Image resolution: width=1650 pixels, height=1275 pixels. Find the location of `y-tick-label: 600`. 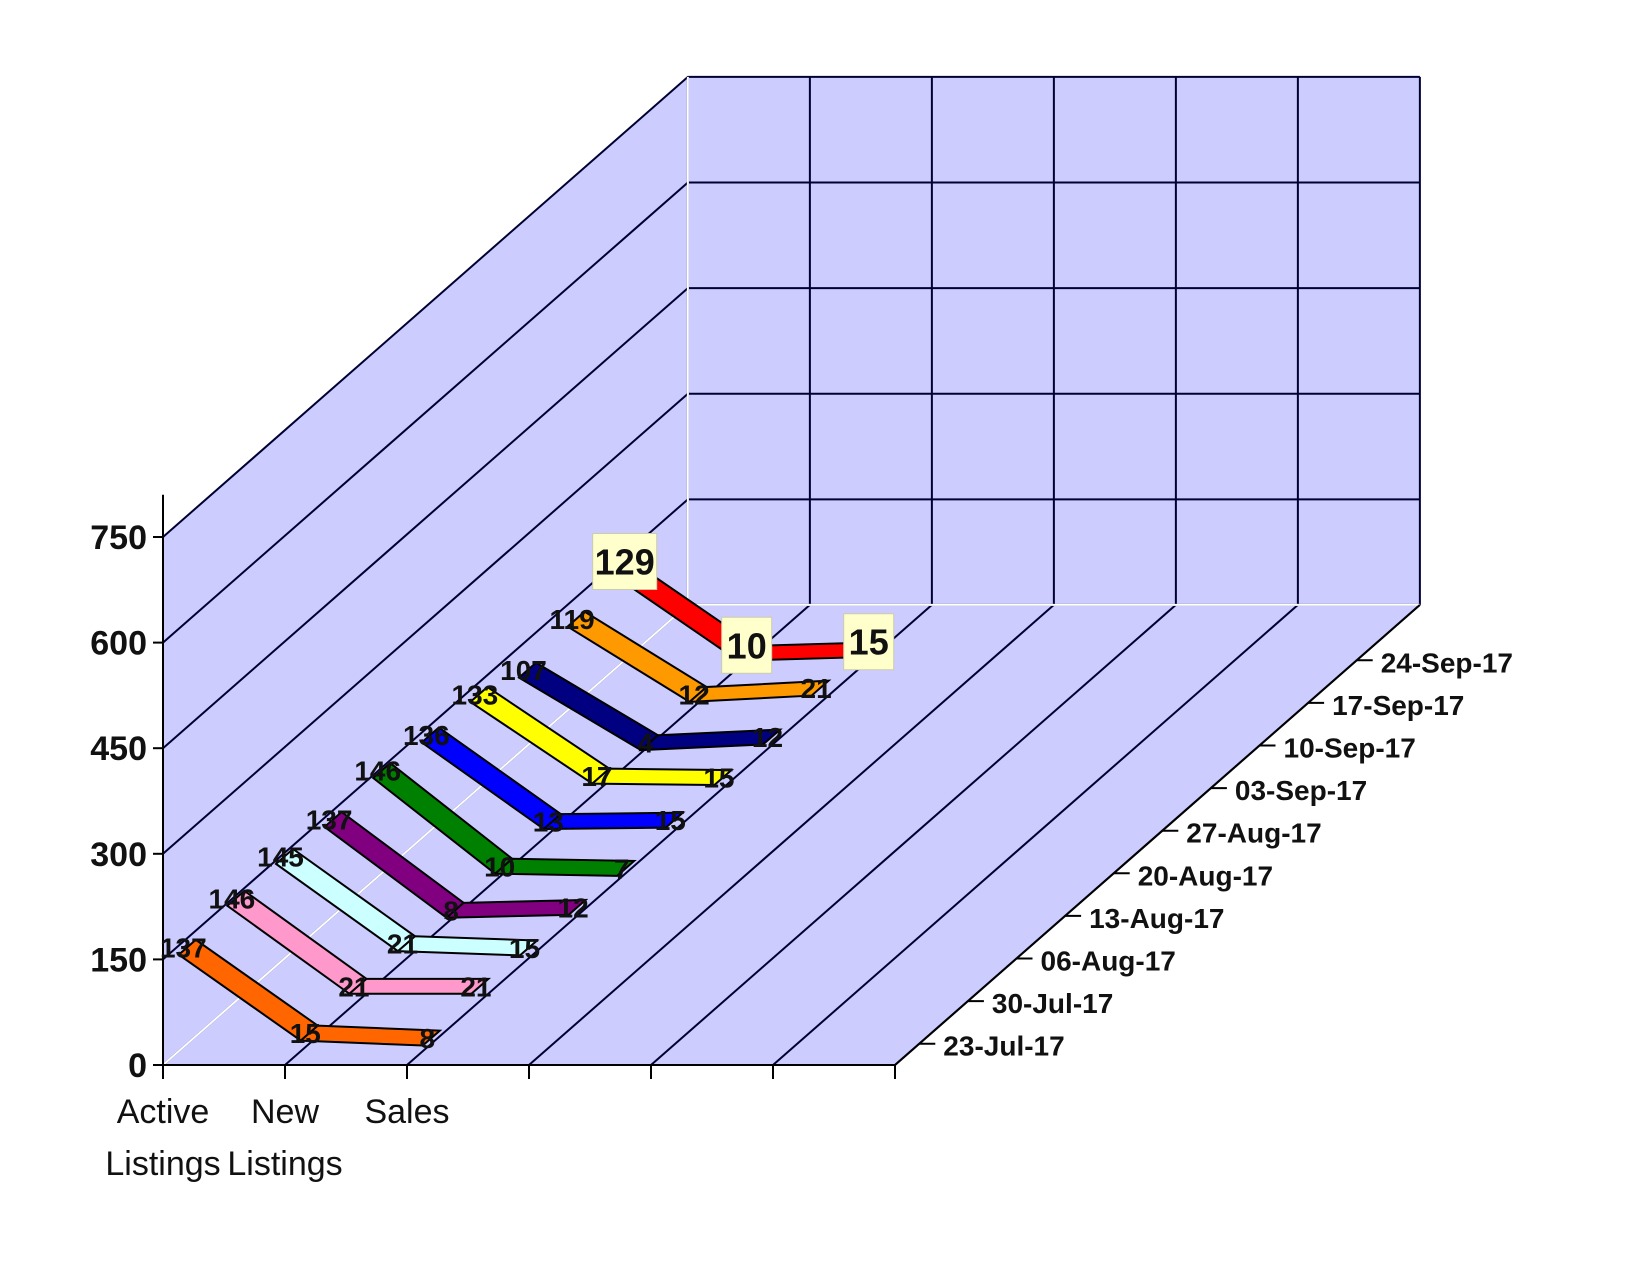

y-tick-label: 600 is located at coordinates (118, 644).